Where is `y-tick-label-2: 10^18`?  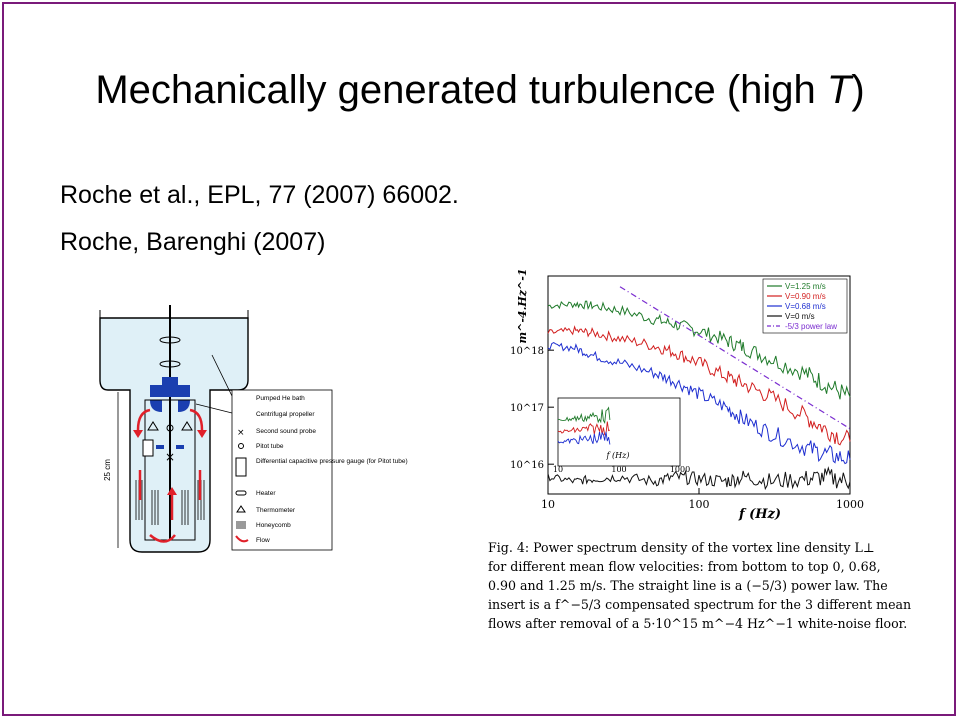 y-tick-label-2: 10^18 is located at coordinates (527, 351).